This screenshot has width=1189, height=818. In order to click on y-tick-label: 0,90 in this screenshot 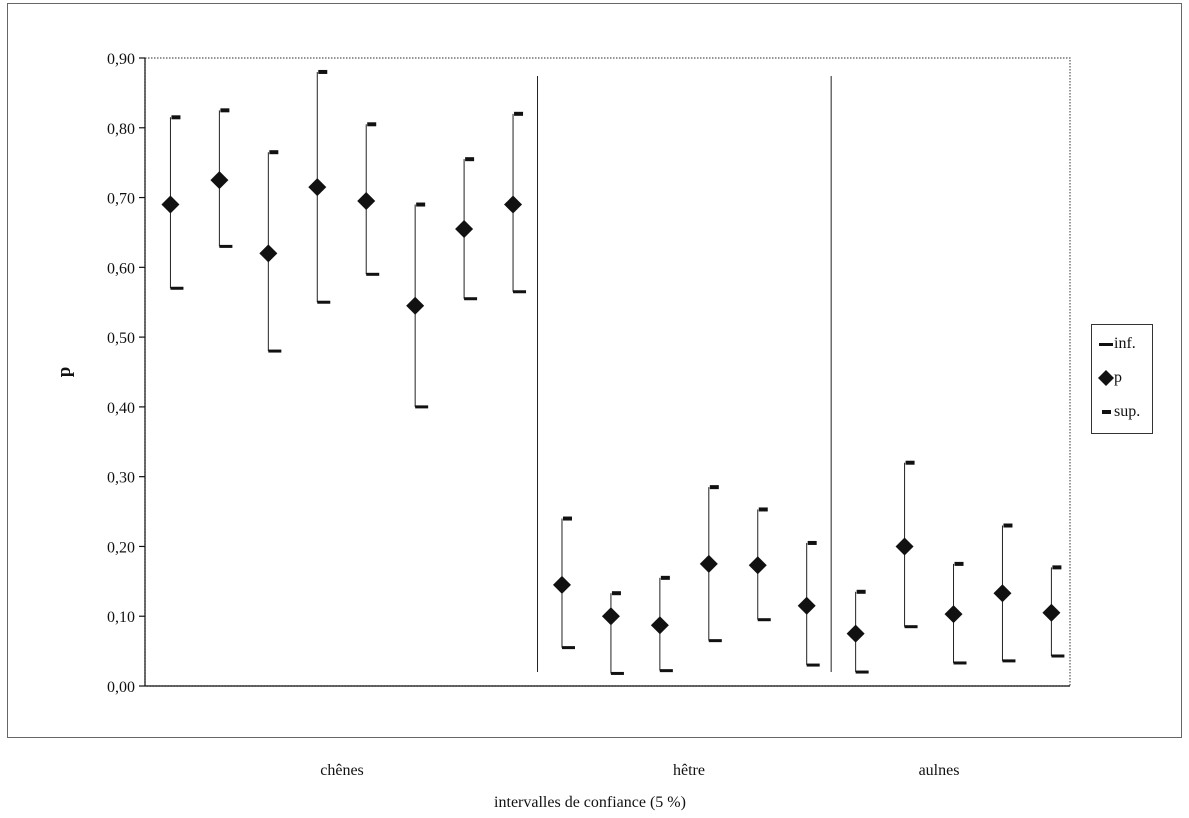, I will do `click(121, 59)`.